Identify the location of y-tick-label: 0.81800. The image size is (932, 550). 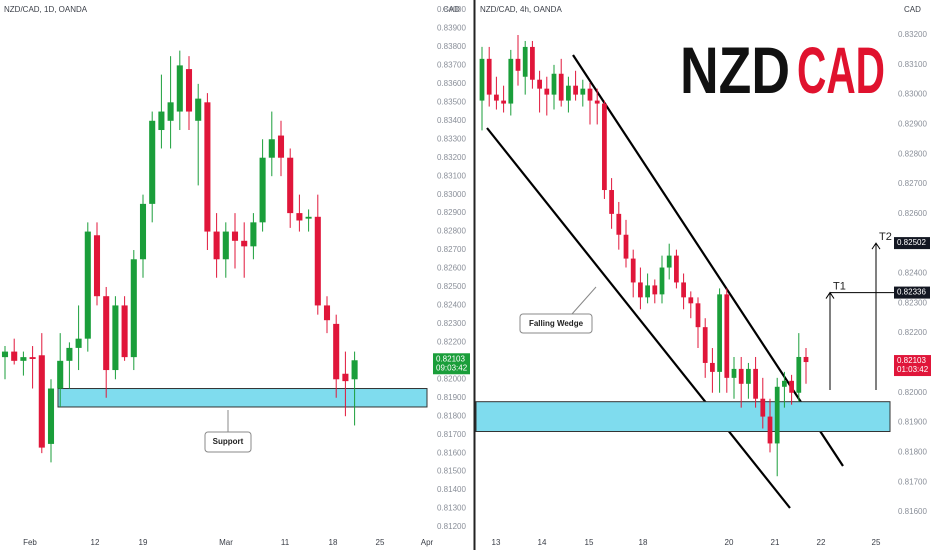
(912, 451).